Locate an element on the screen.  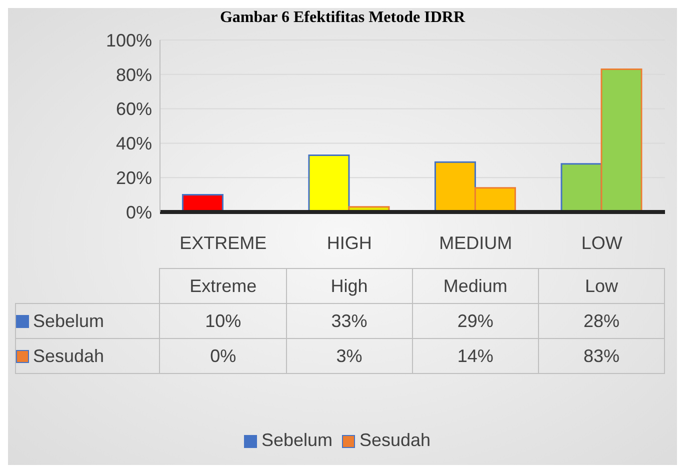
y-tick-label: 20% is located at coordinates (134, 178).